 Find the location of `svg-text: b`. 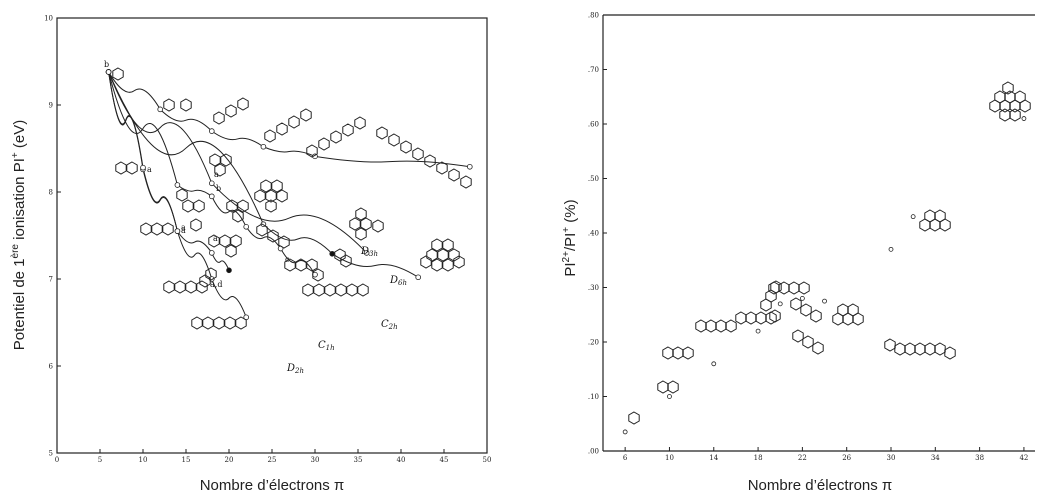

svg-text: b is located at coordinates (218, 188).